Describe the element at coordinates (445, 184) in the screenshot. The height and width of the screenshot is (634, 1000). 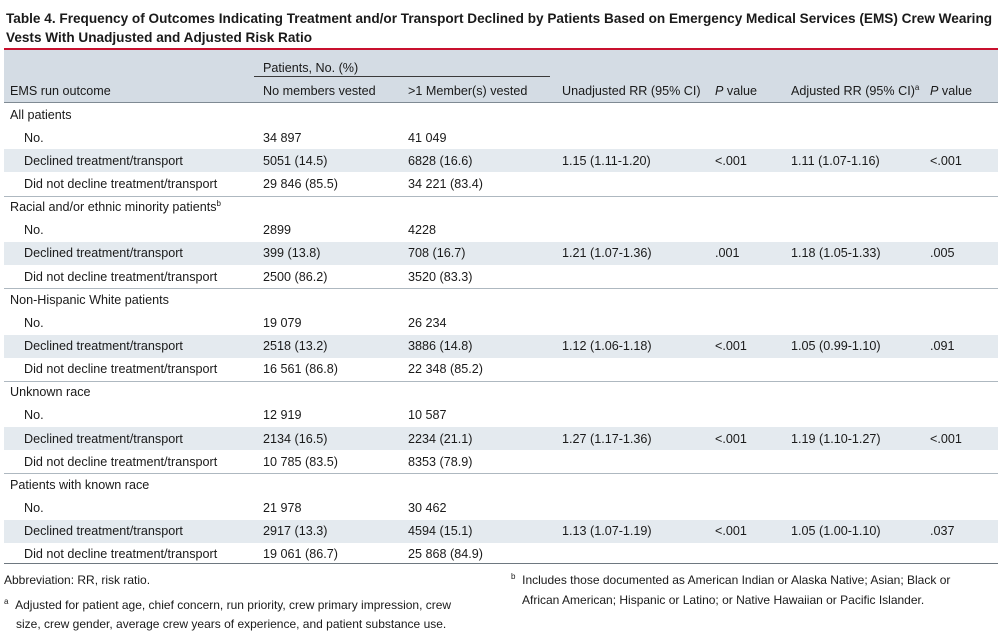
I see `cell-members-vested: 34 221 (83.4)` at that location.